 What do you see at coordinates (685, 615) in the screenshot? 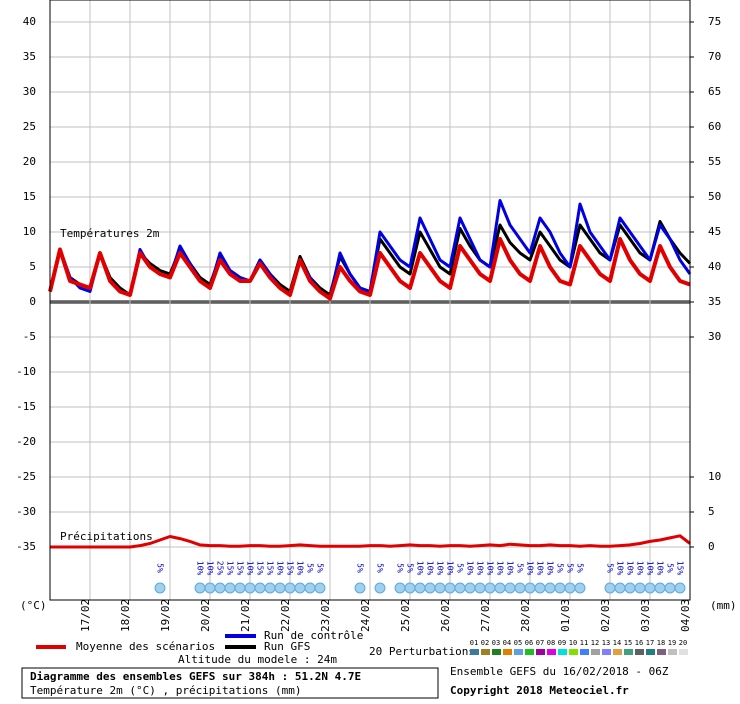
I see `x-tick-label: 04/03` at bounding box center [685, 615].